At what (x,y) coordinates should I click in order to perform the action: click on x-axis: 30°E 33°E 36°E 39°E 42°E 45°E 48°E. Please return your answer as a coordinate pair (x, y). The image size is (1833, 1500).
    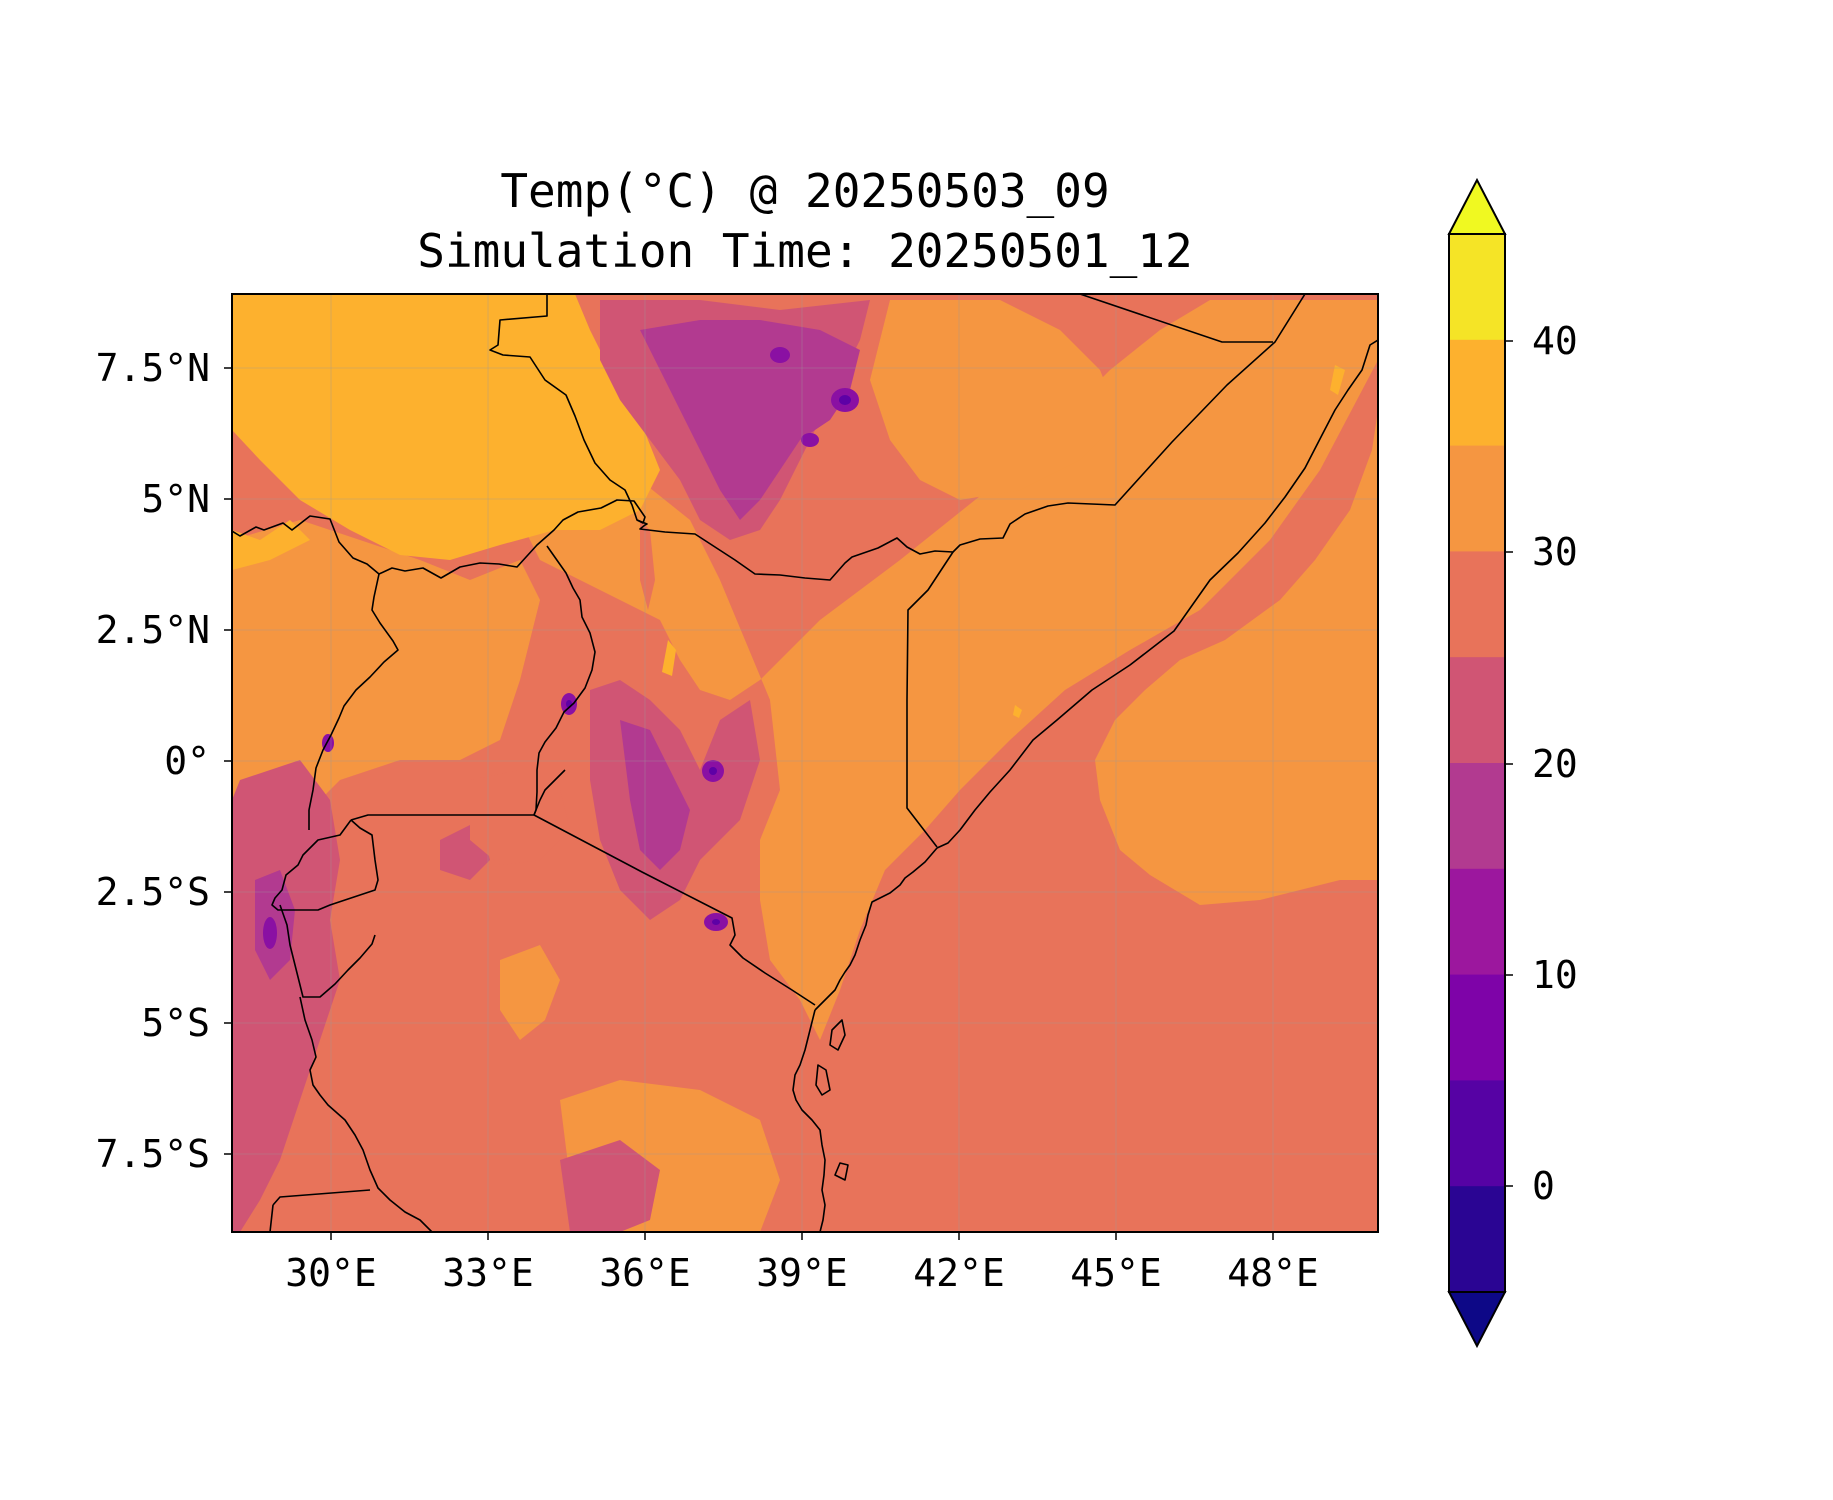
    Looking at the image, I should click on (802, 1263).